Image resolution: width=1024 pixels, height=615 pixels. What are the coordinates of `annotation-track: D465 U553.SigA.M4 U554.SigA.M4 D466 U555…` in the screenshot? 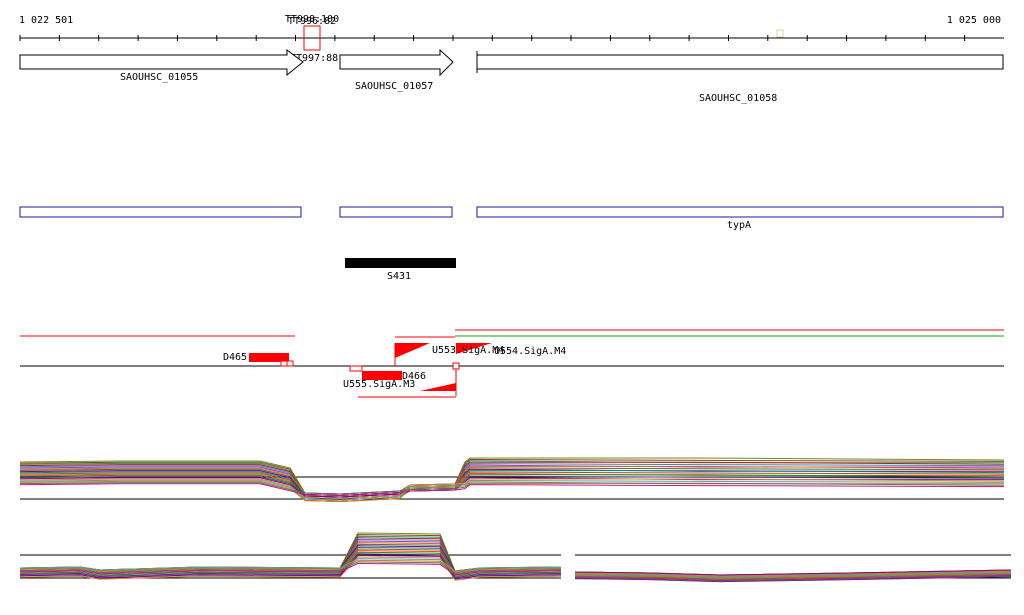 It's located at (512, 363).